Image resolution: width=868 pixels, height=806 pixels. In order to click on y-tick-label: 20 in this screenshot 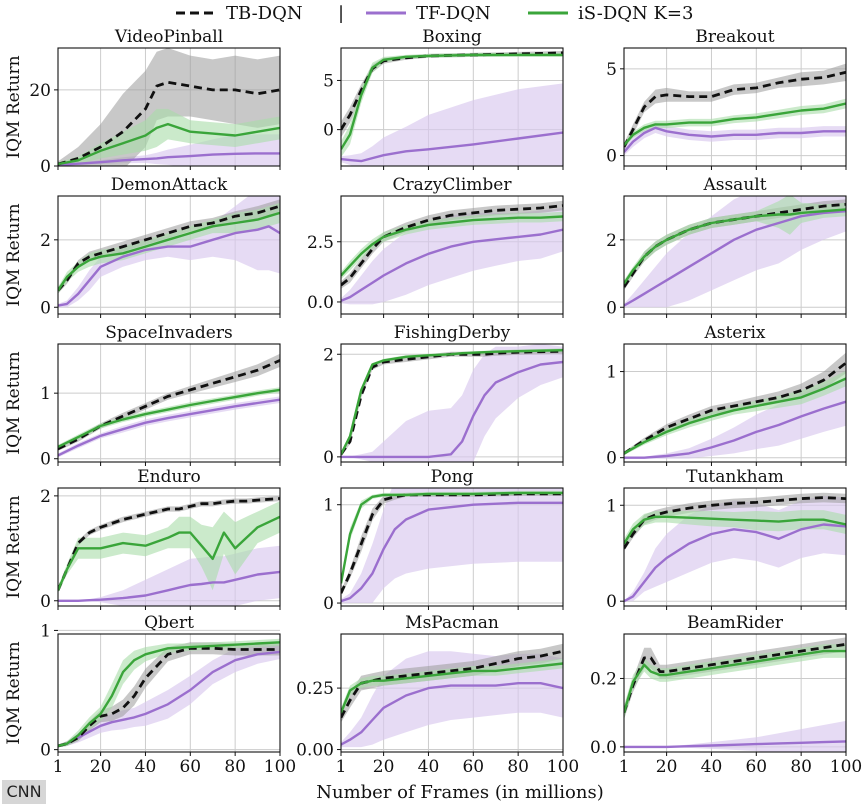, I will do `click(40, 91)`.